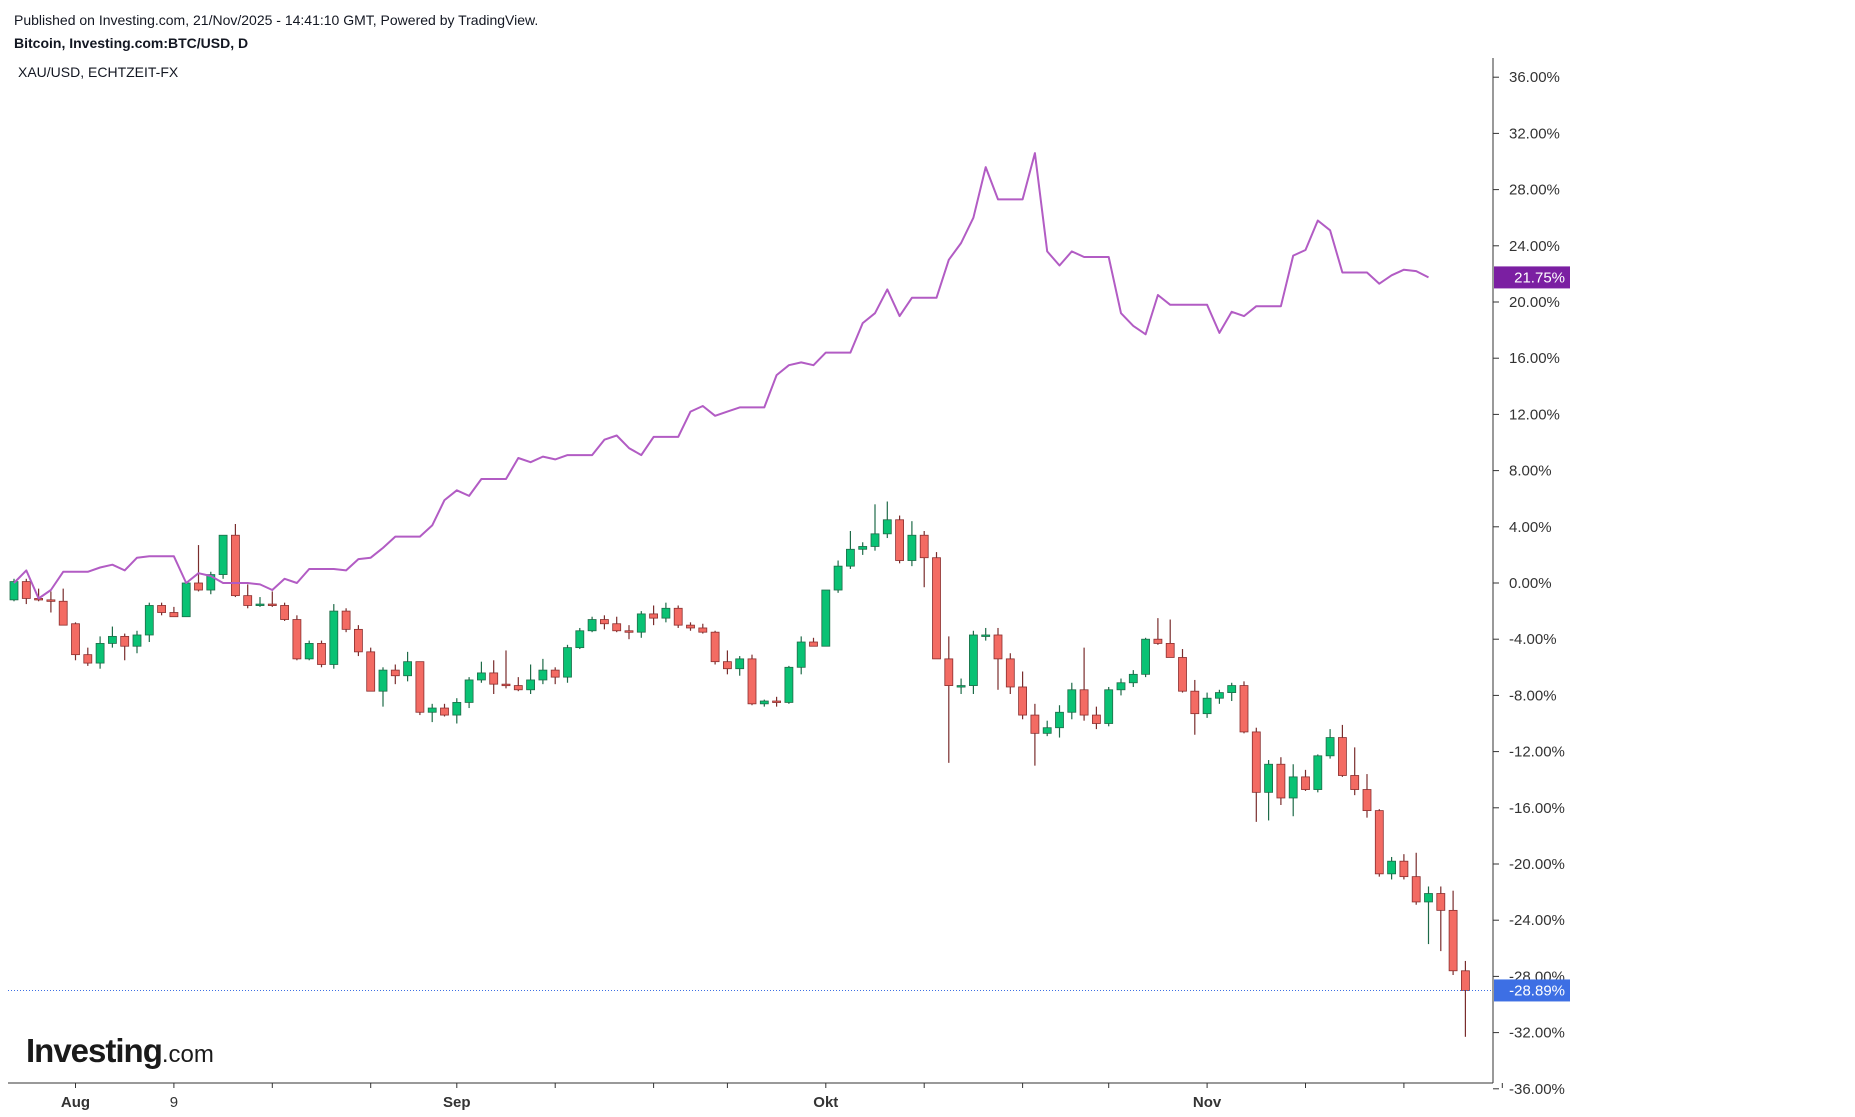 The image size is (1855, 1117). Describe the element at coordinates (1534, 358) in the screenshot. I see `y-tick-label: 16.00%` at that location.